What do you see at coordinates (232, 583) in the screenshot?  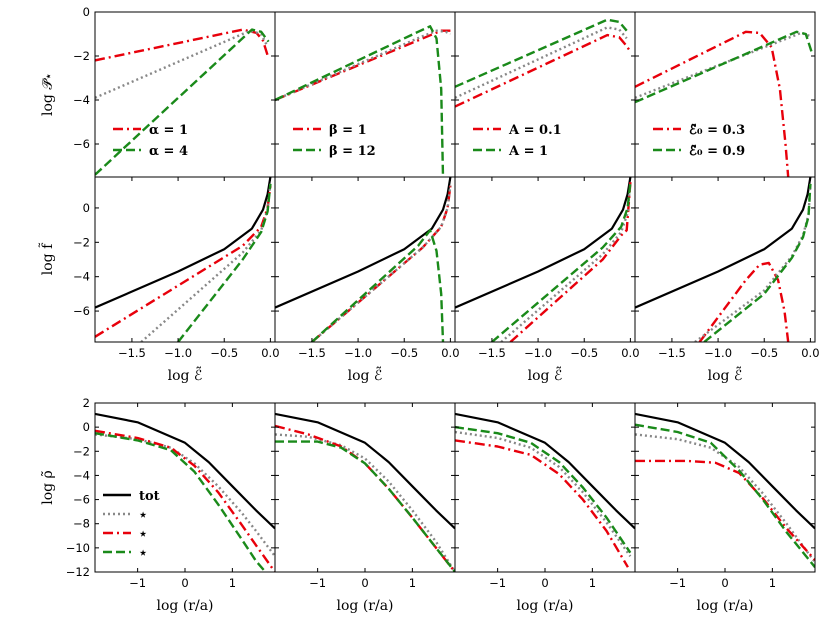 I see `panel-r2-c0-xtick-label: 1` at bounding box center [232, 583].